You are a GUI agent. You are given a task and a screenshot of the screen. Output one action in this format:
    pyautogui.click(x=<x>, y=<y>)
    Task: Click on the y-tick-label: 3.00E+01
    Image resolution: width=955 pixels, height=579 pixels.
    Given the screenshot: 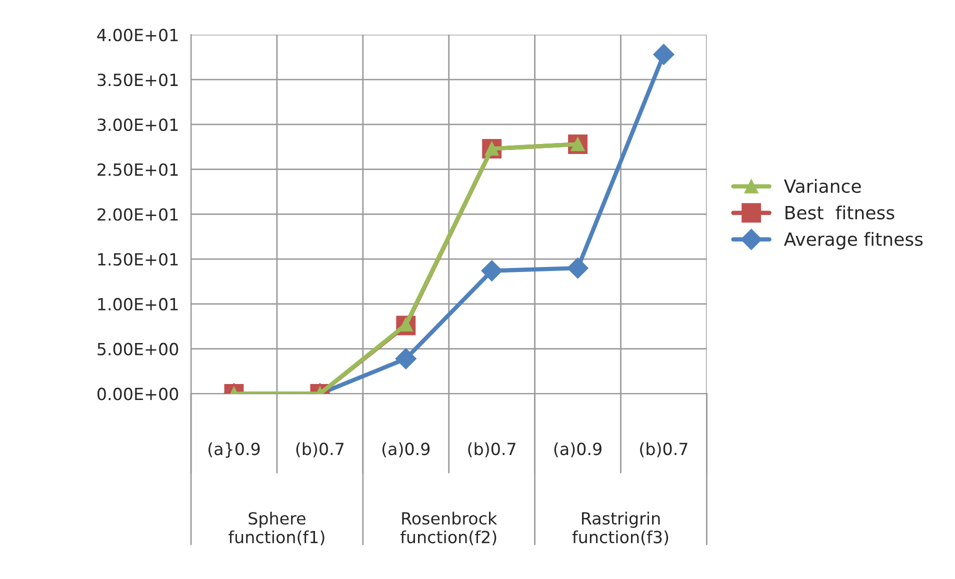 What is the action you would take?
    pyautogui.click(x=138, y=125)
    